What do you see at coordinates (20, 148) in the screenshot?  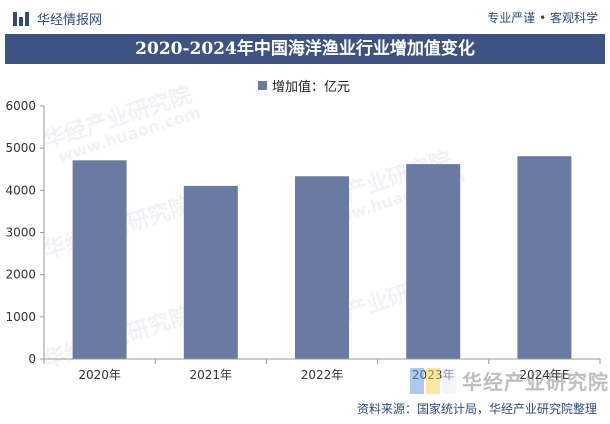 I see `y-tick-label: 5000` at bounding box center [20, 148].